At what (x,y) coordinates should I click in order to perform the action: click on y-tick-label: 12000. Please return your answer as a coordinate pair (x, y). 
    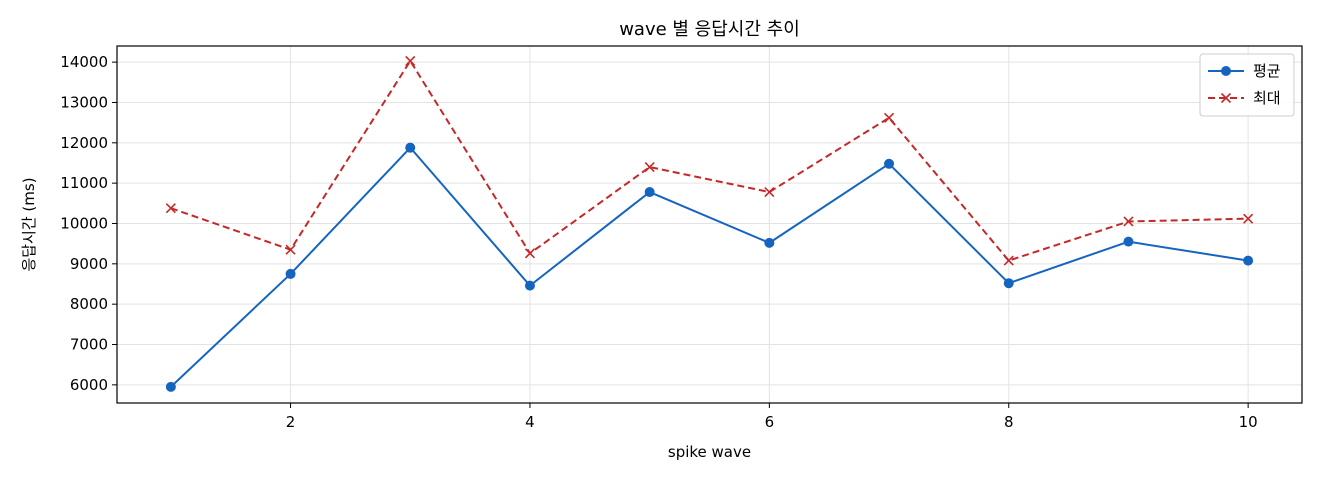
    Looking at the image, I should click on (84, 143).